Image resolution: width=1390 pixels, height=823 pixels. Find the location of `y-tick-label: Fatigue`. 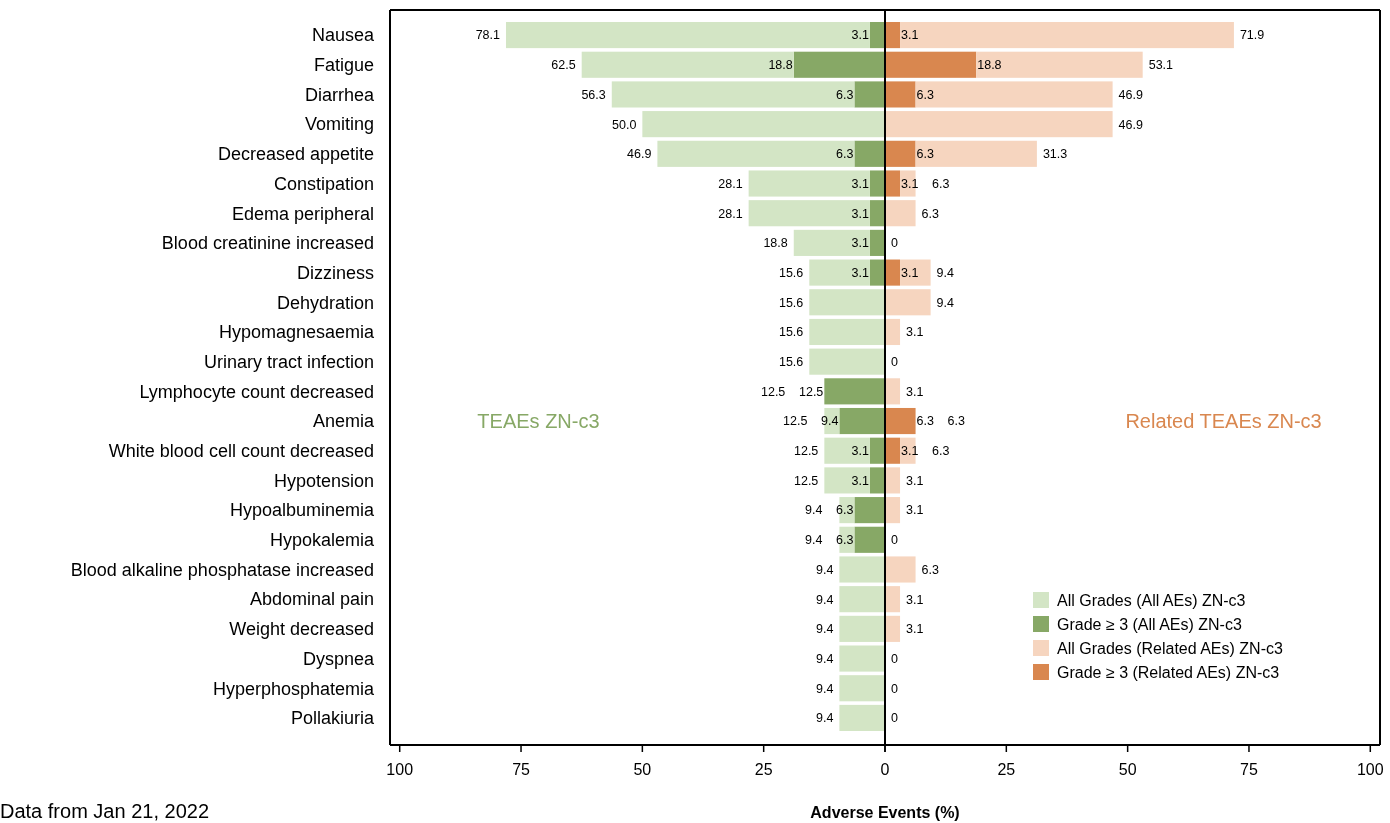

y-tick-label: Fatigue is located at coordinates (343, 65).